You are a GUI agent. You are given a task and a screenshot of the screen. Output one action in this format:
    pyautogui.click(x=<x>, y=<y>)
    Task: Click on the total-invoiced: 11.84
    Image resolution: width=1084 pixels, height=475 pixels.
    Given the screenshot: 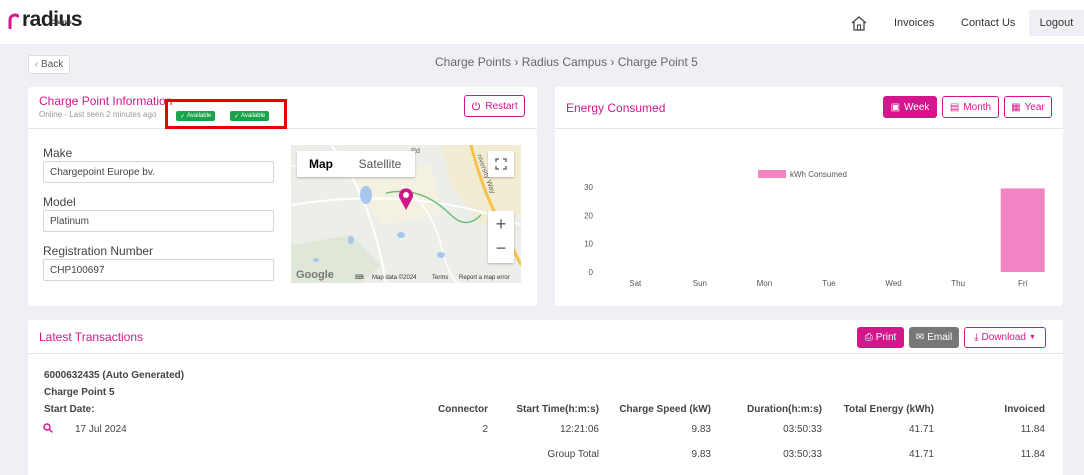 What is the action you would take?
    pyautogui.click(x=1032, y=454)
    